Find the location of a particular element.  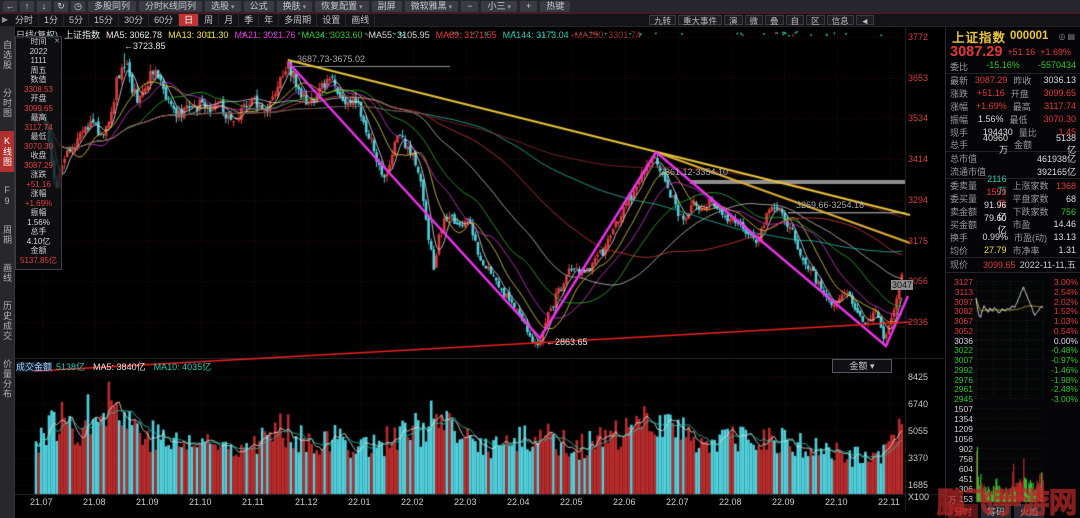

quote-label: 振幅 is located at coordinates (959, 119).